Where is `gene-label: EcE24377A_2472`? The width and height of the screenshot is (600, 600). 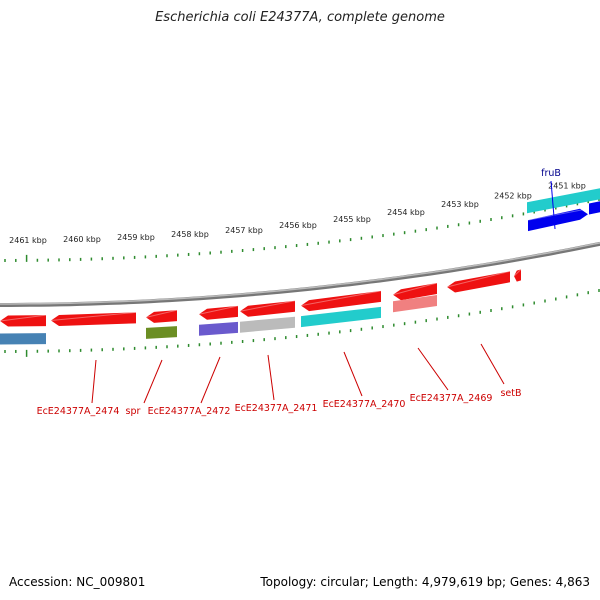
gene-label: EcE24377A_2472 is located at coordinates (189, 411).